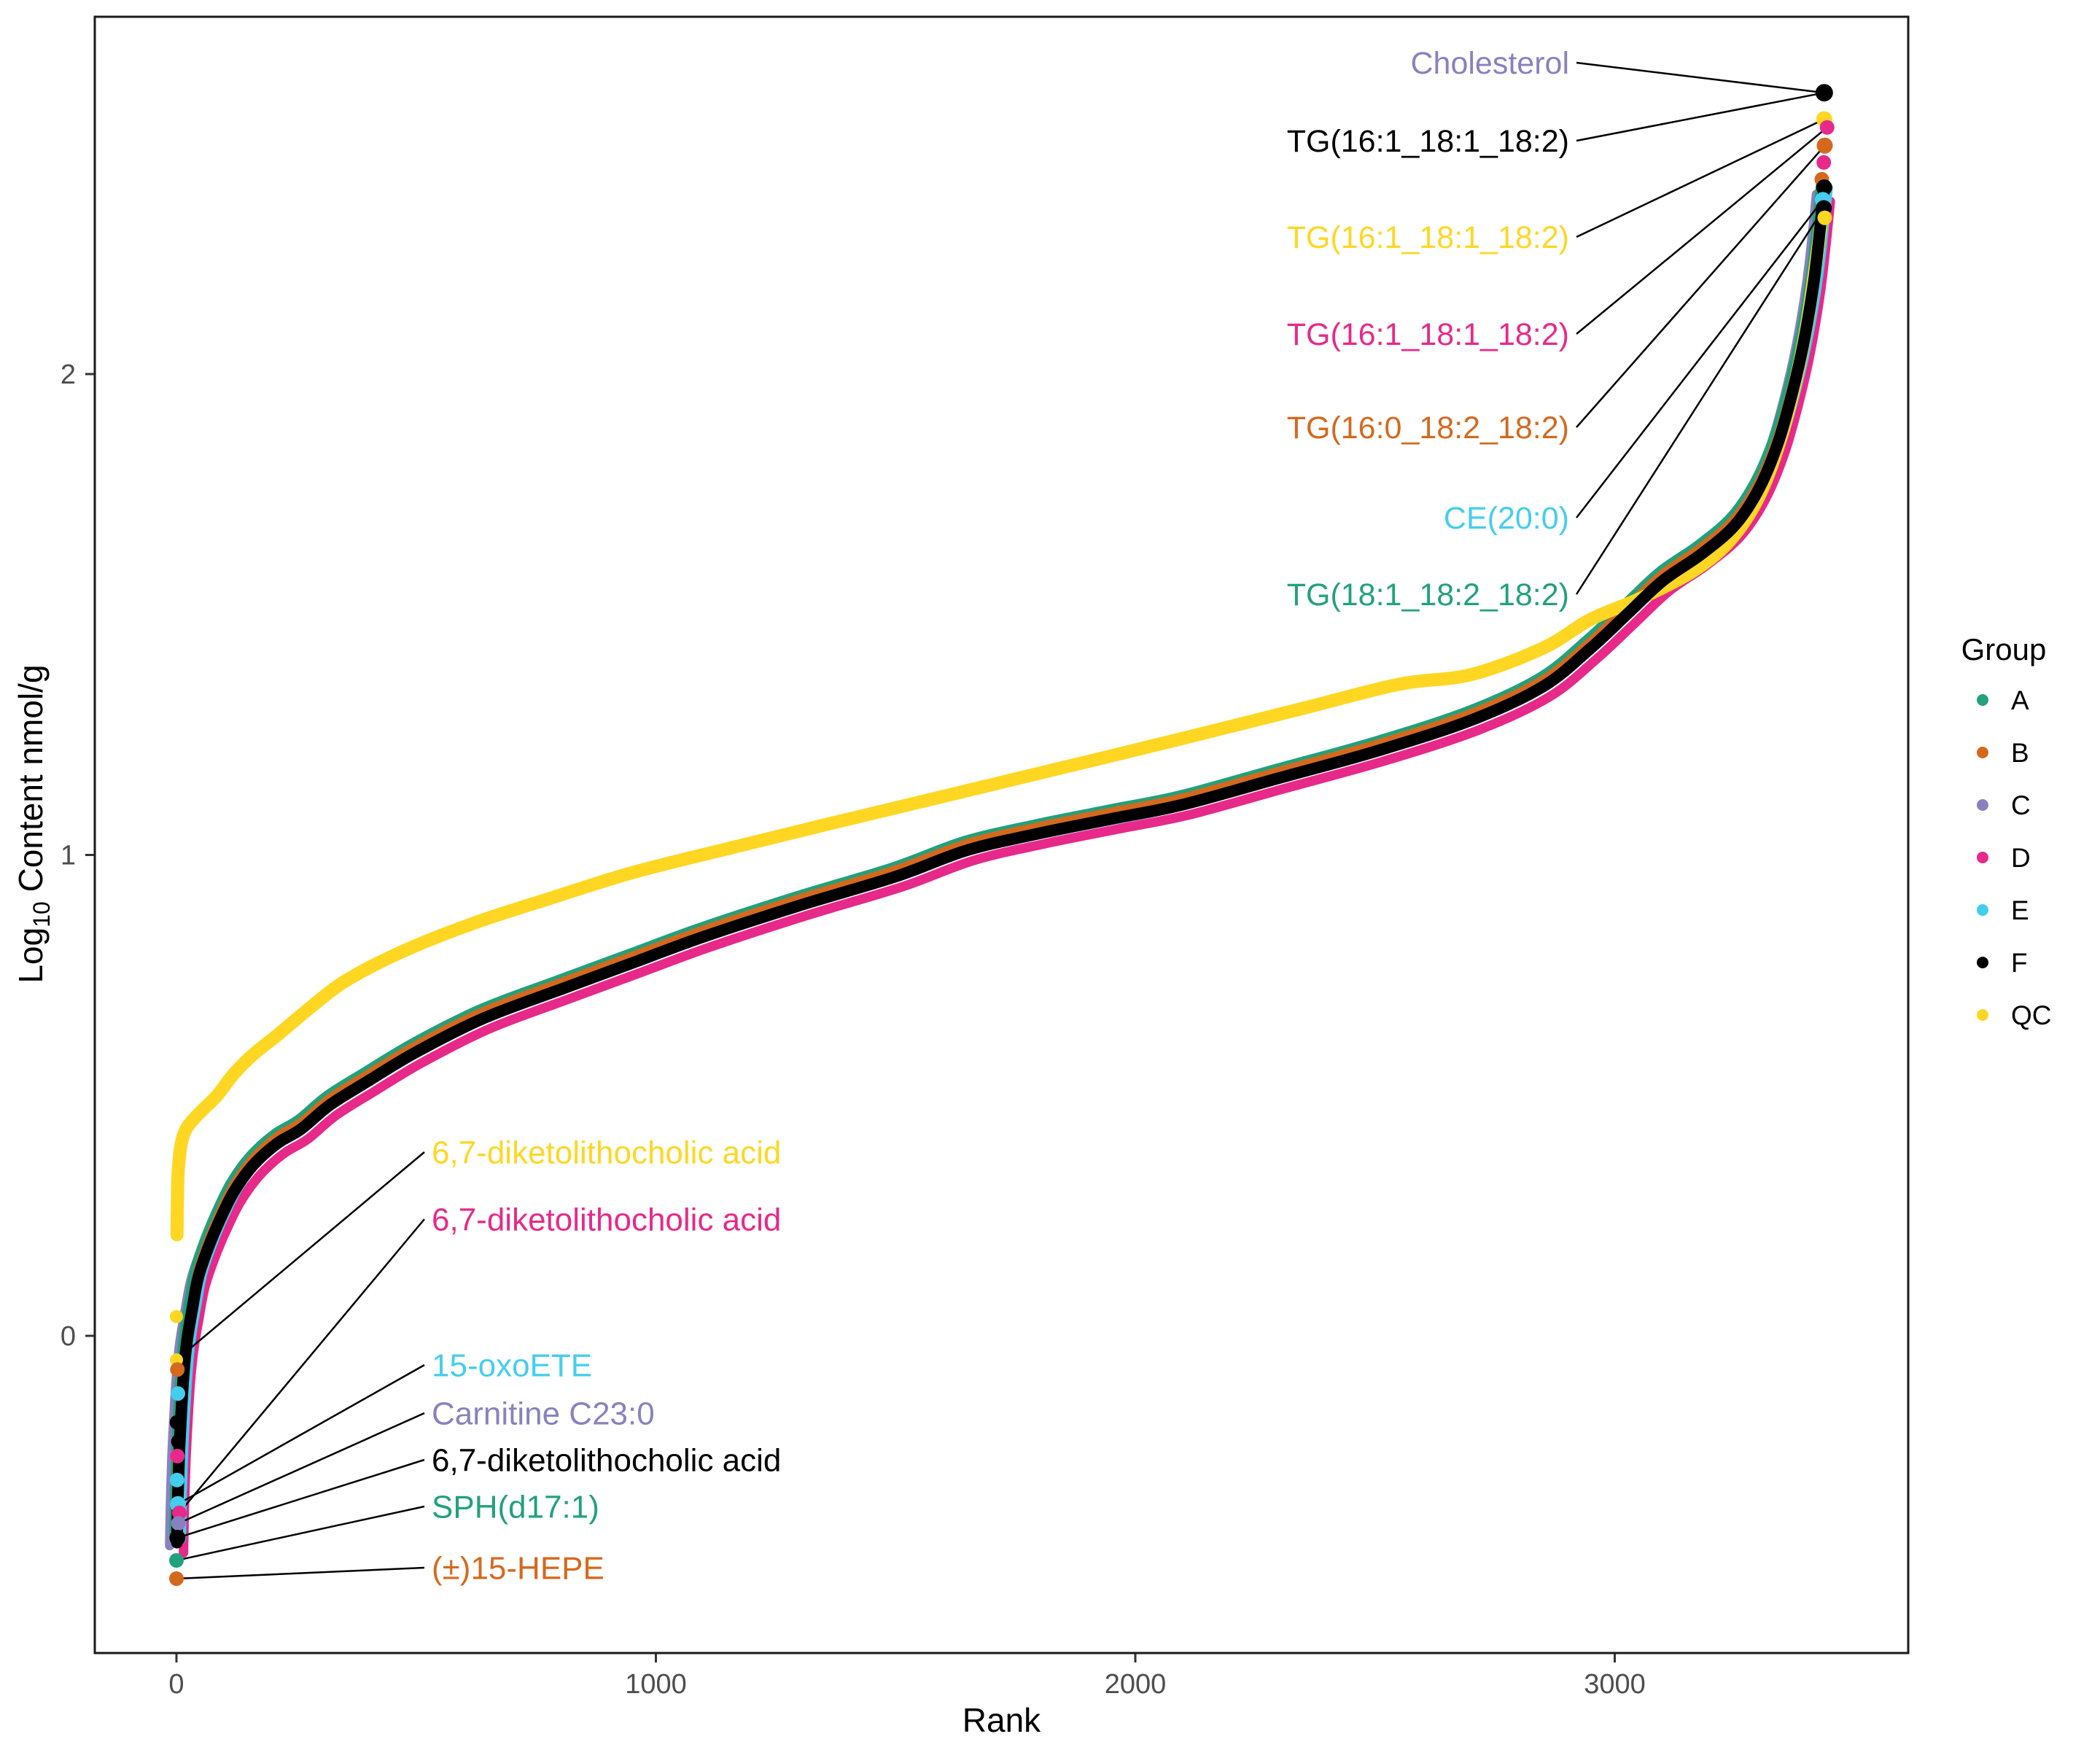 Image resolution: width=2100 pixels, height=1750 pixels. Describe the element at coordinates (2002, 963) in the screenshot. I see `legend-item-f: F` at that location.